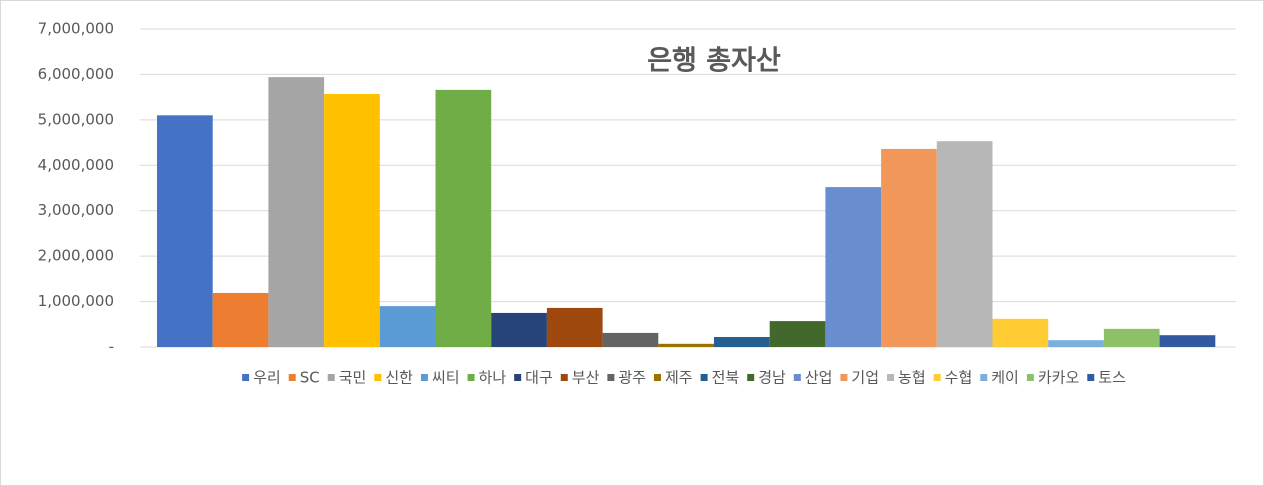  Describe the element at coordinates (1059, 378) in the screenshot. I see `legend-label: 카카오` at that location.